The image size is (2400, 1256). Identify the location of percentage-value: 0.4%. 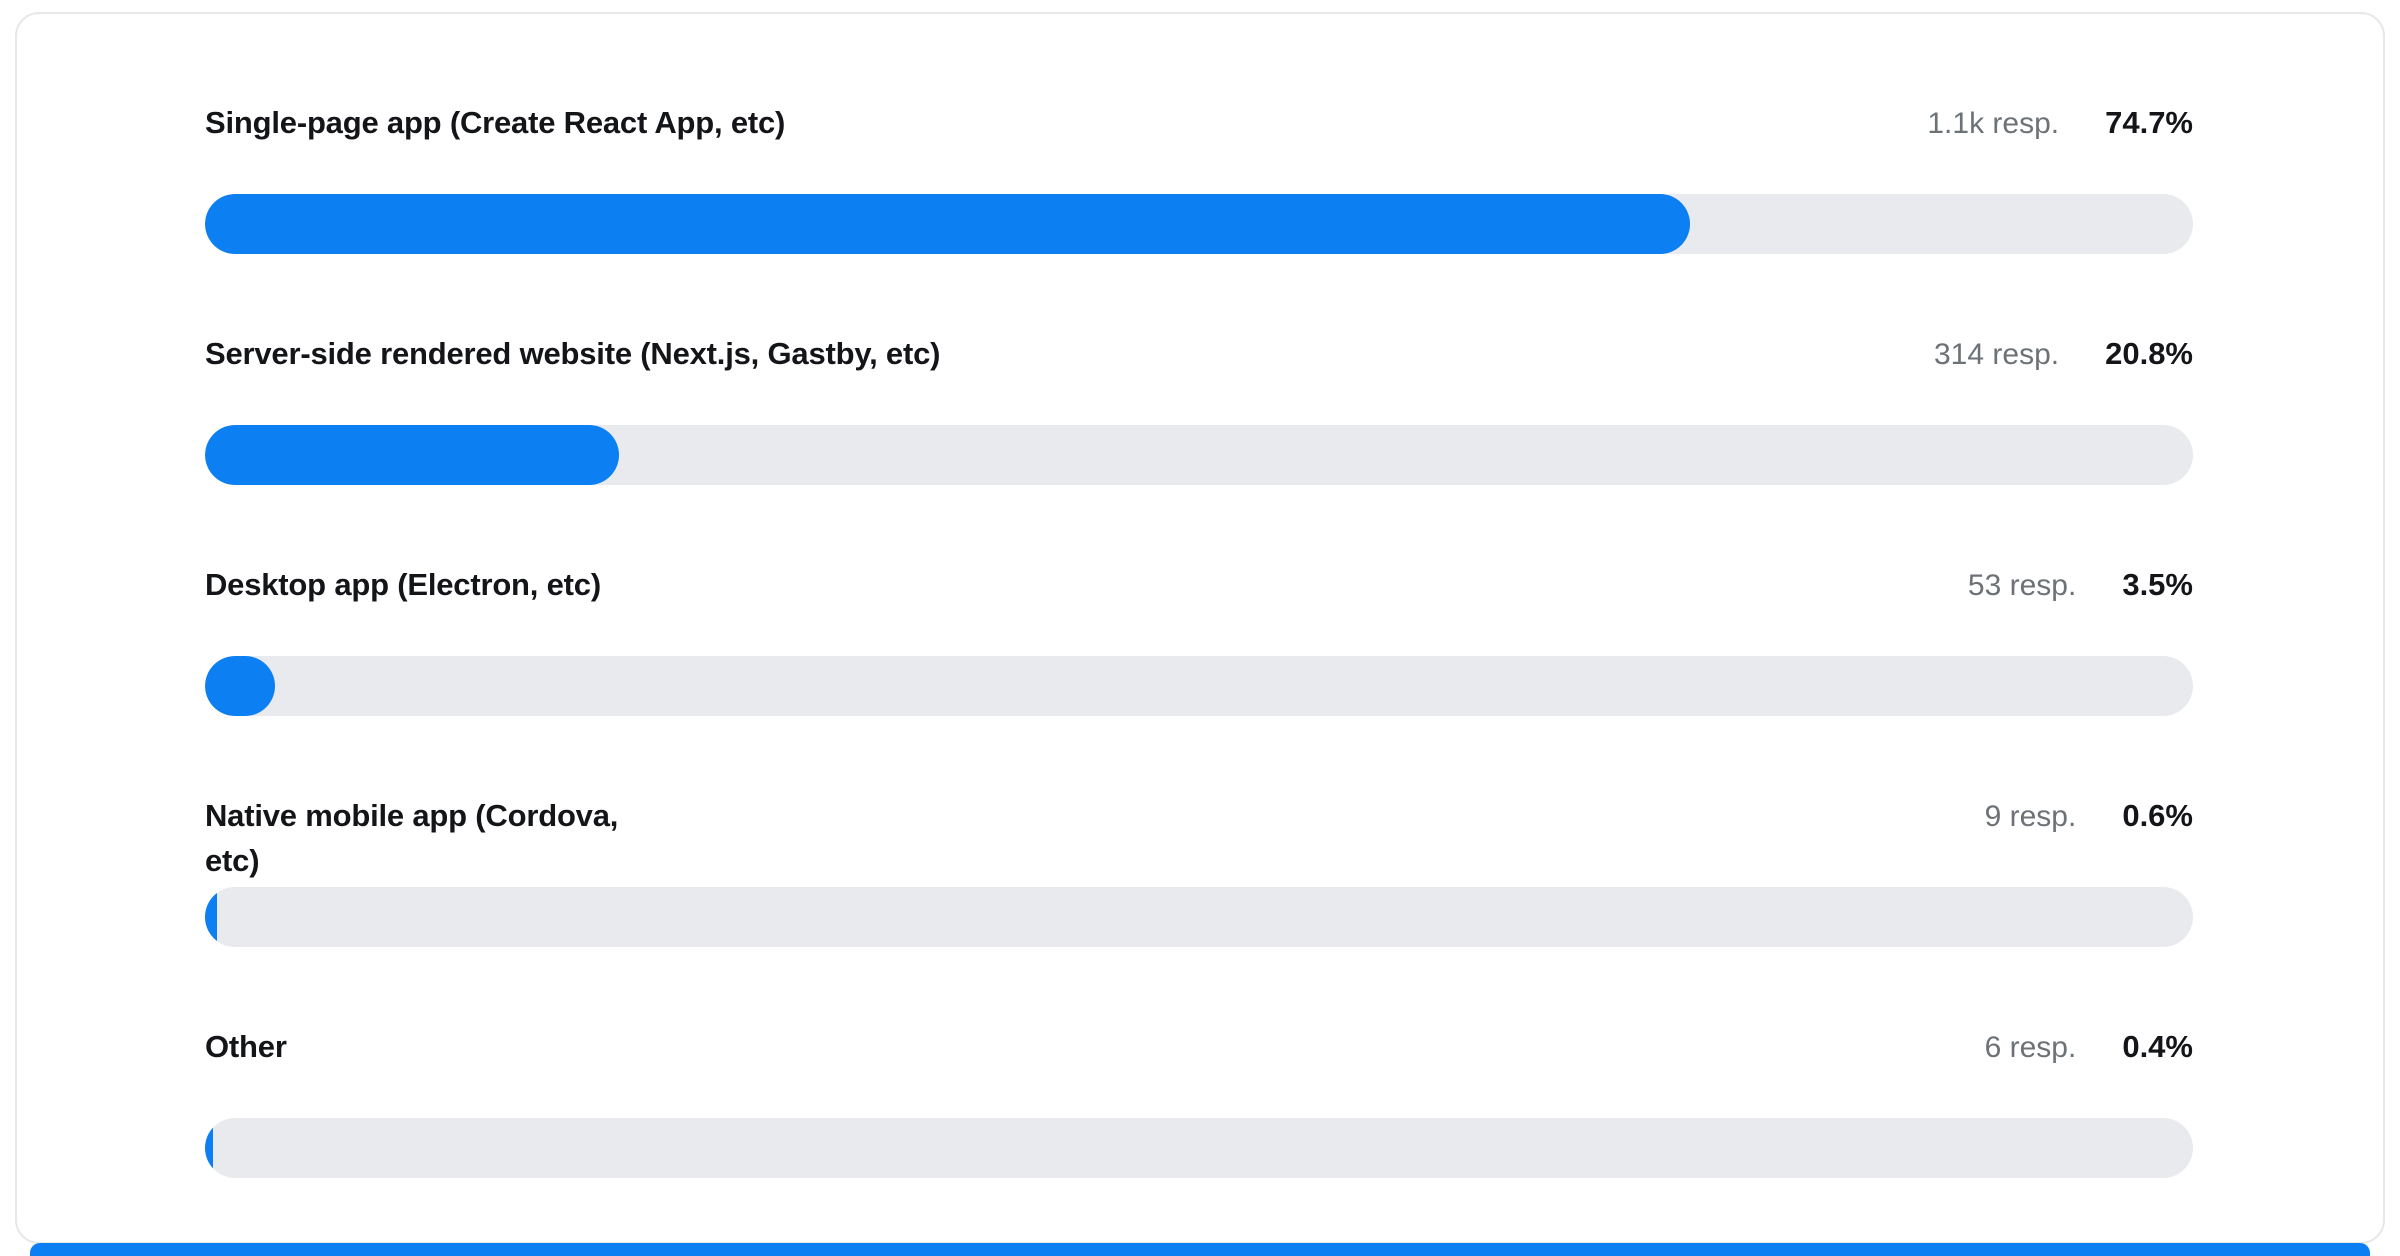
(2157, 1046).